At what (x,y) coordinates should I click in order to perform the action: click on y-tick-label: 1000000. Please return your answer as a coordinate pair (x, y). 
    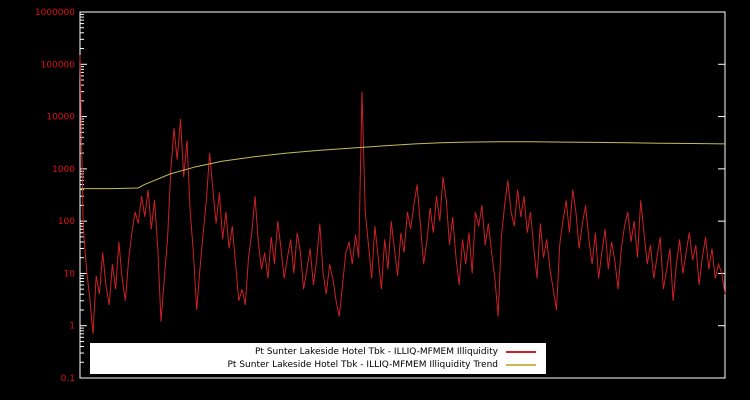
    Looking at the image, I should click on (55, 13).